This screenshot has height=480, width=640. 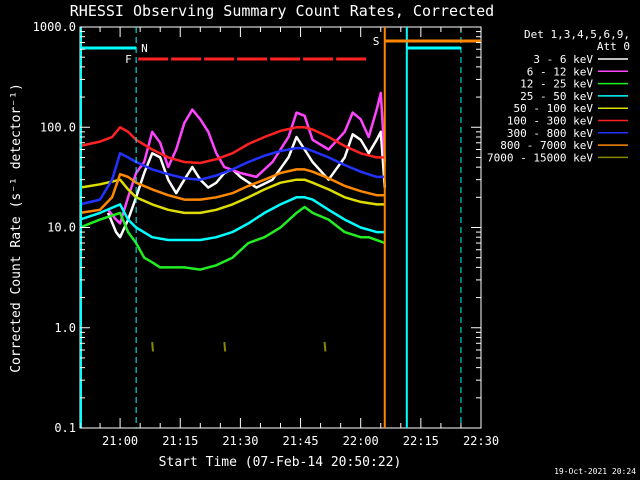 I want to click on series-6-12-kev-line, so click(x=247, y=158).